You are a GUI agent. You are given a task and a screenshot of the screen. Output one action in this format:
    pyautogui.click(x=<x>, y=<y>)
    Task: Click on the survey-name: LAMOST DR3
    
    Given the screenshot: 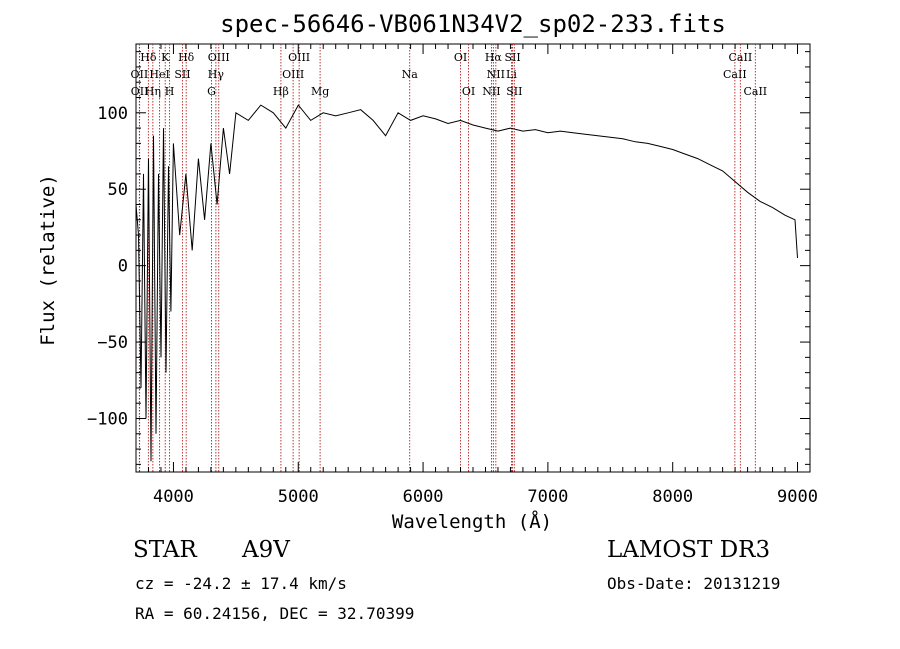 What is the action you would take?
    pyautogui.click(x=689, y=550)
    